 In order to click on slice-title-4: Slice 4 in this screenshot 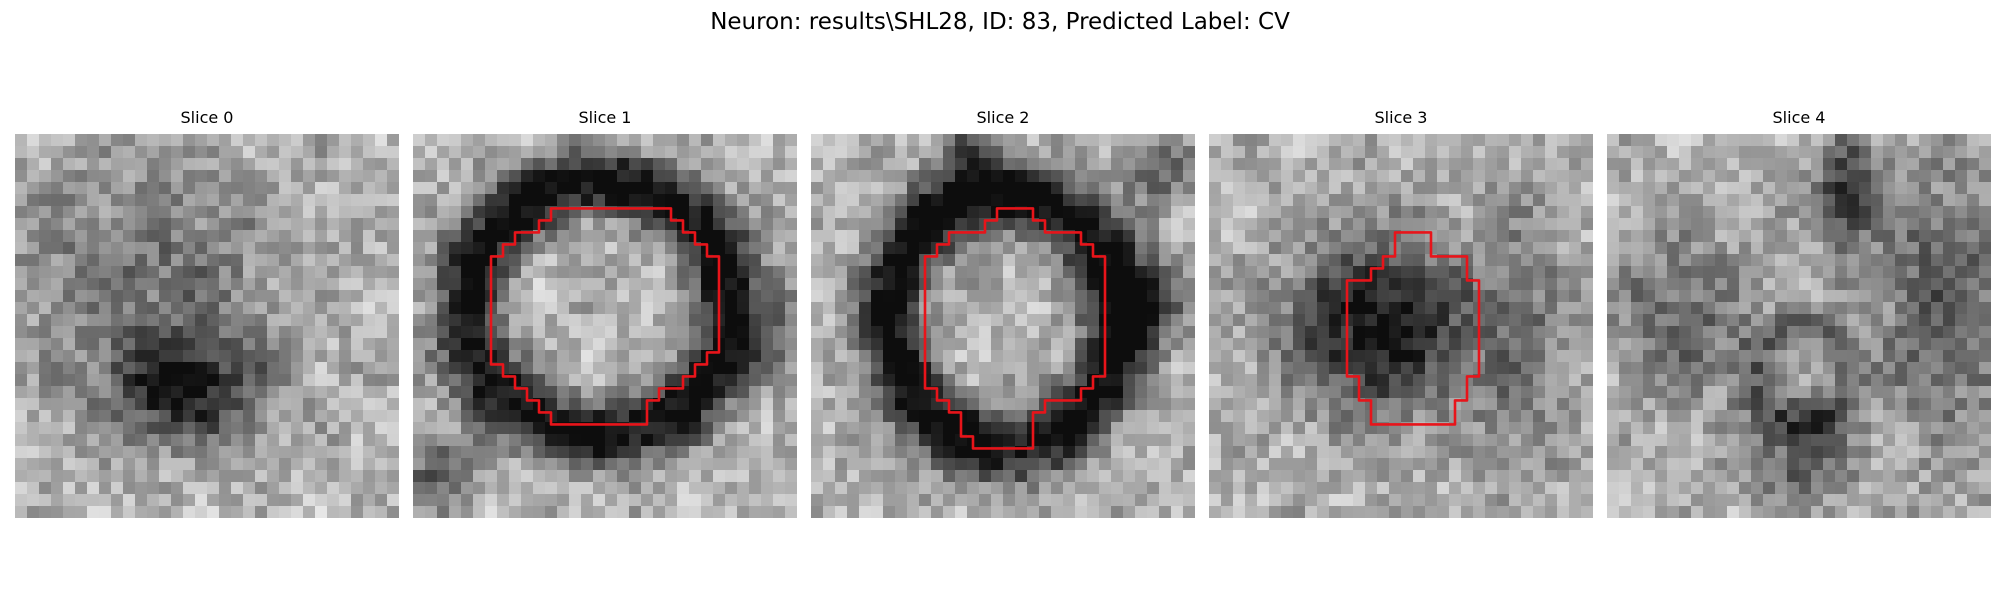, I will do `click(1799, 117)`.